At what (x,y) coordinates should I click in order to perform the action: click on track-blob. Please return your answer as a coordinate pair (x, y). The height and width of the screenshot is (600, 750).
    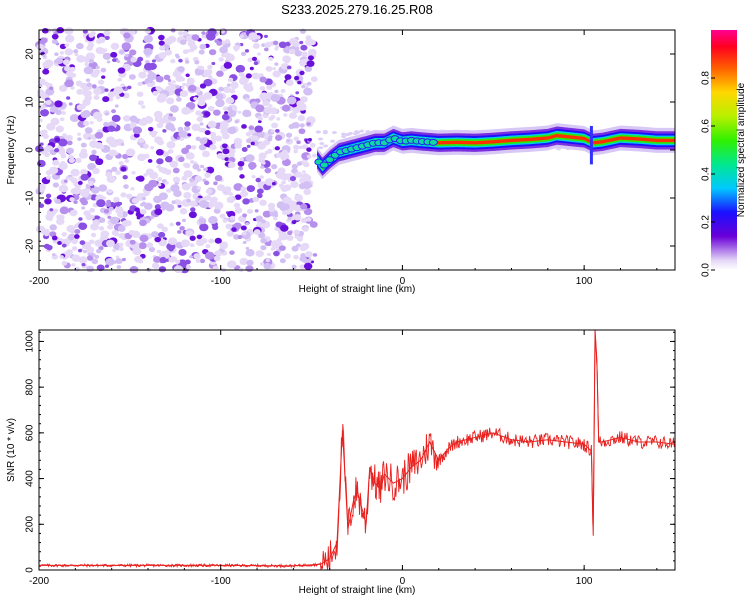
    Looking at the image, I should click on (324, 165).